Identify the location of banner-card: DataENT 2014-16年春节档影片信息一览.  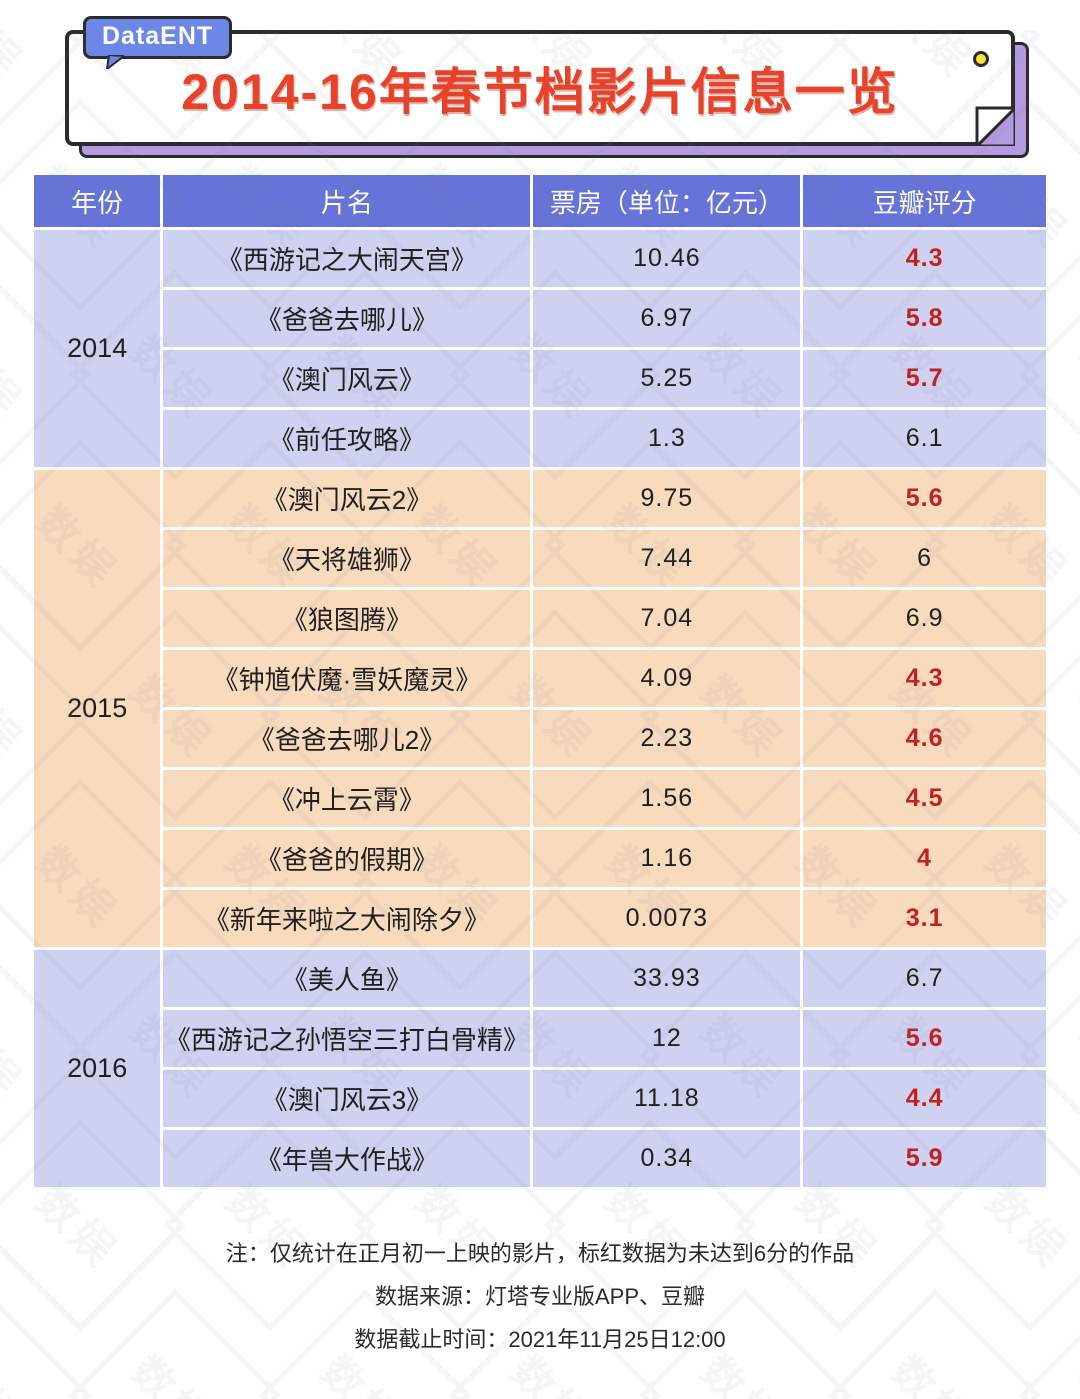
(540, 81).